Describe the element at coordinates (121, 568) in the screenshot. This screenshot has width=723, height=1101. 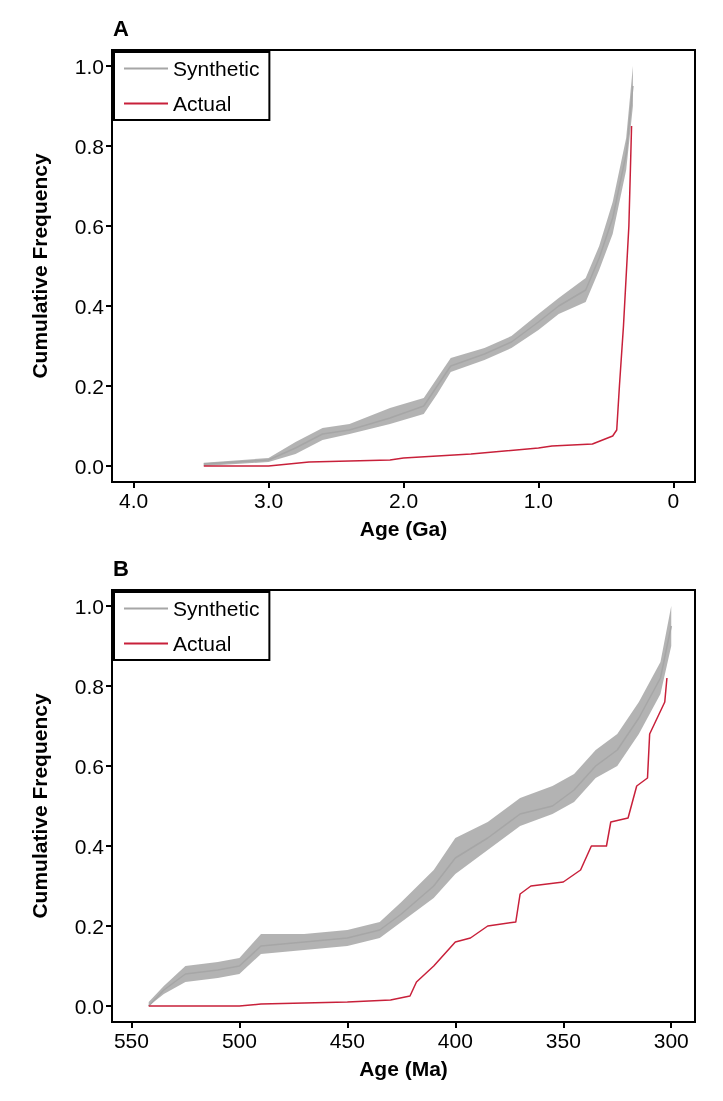
I see `chart-title: B` at that location.